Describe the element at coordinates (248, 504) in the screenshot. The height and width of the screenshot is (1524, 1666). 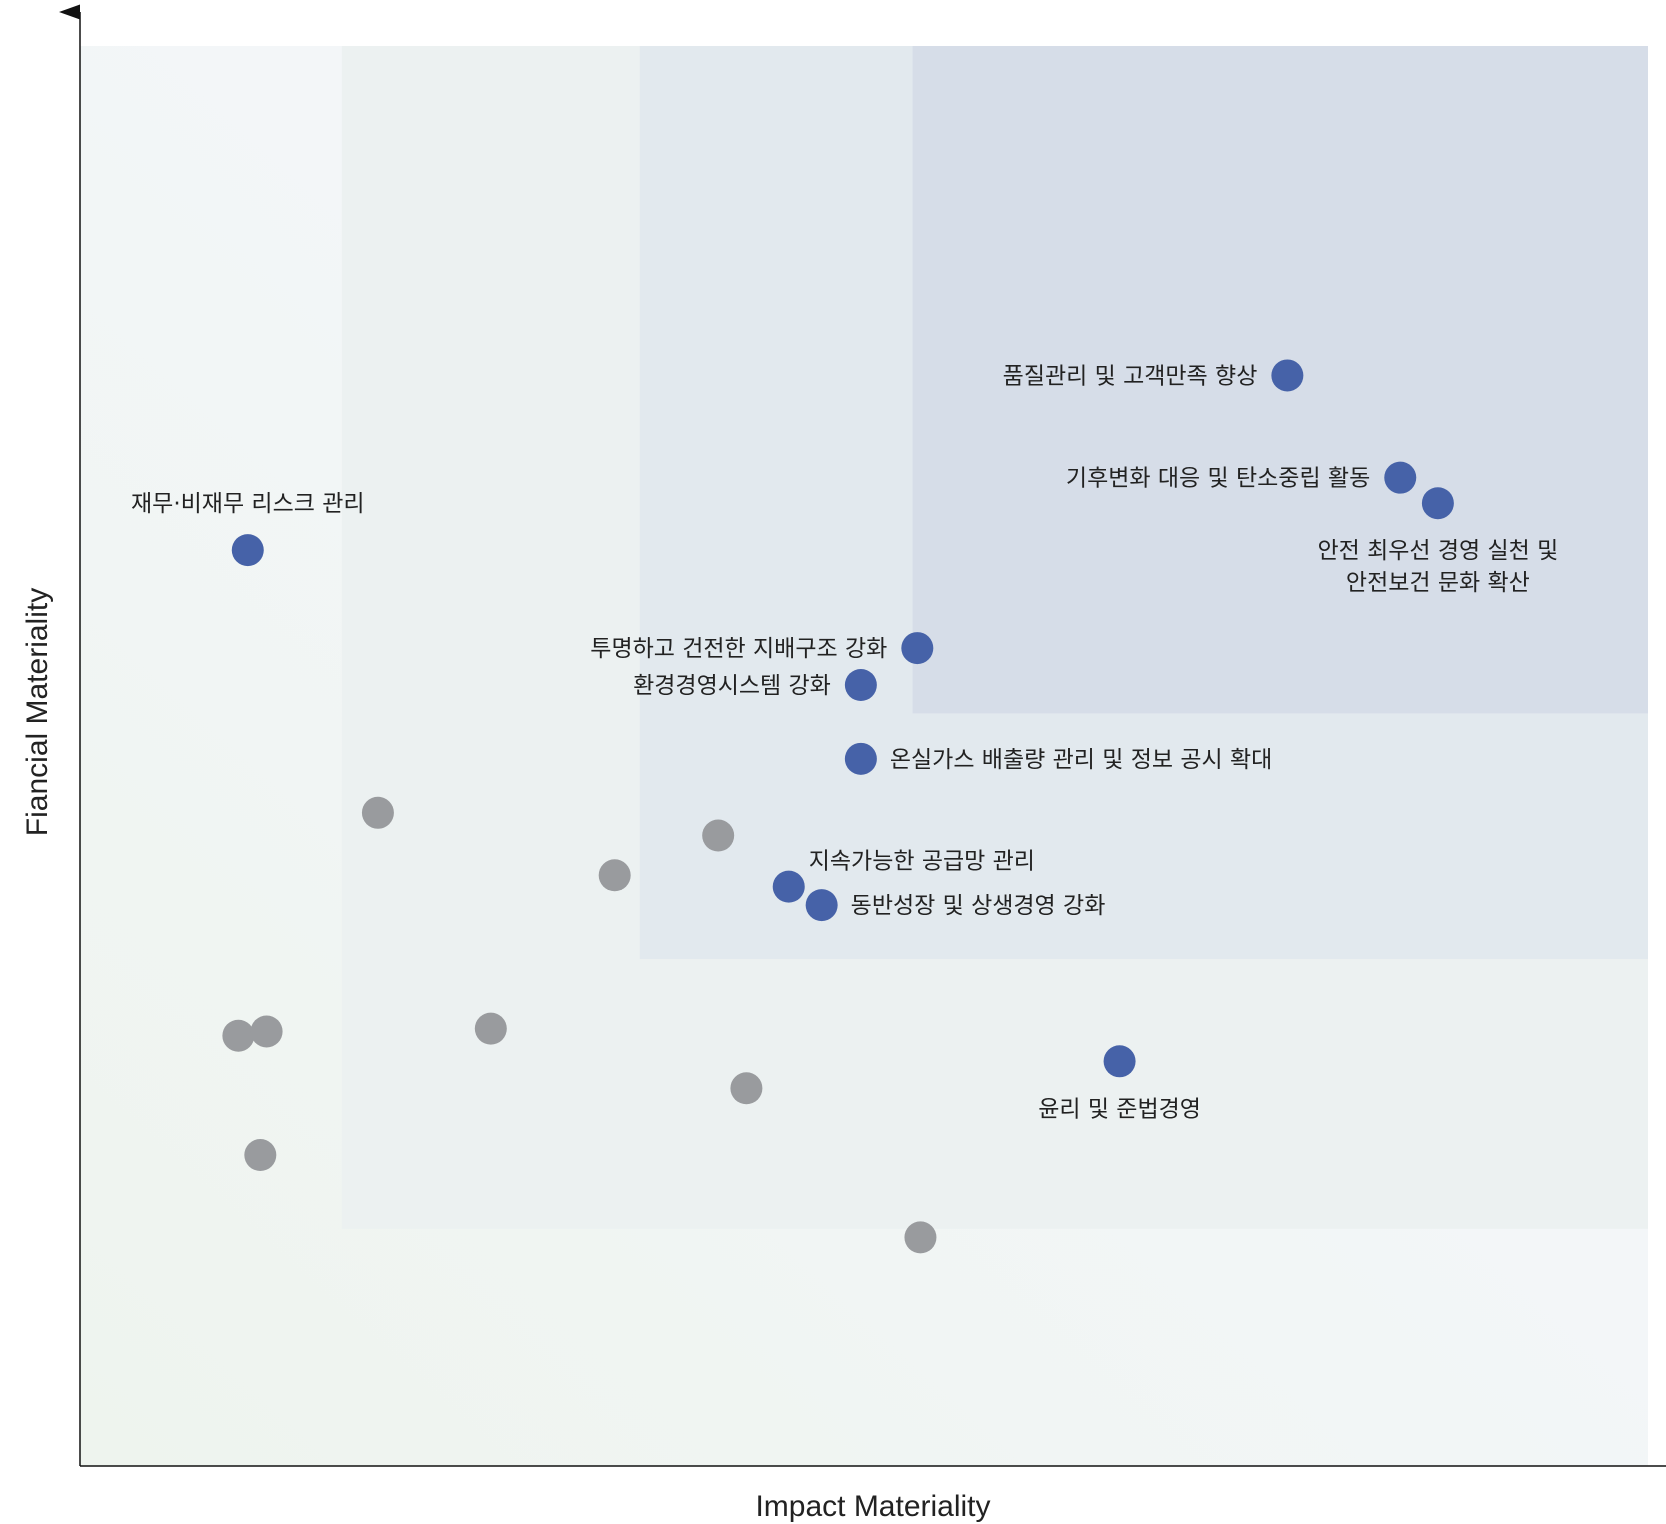
I see `point-label: 재무·비재무 리스크 관리` at that location.